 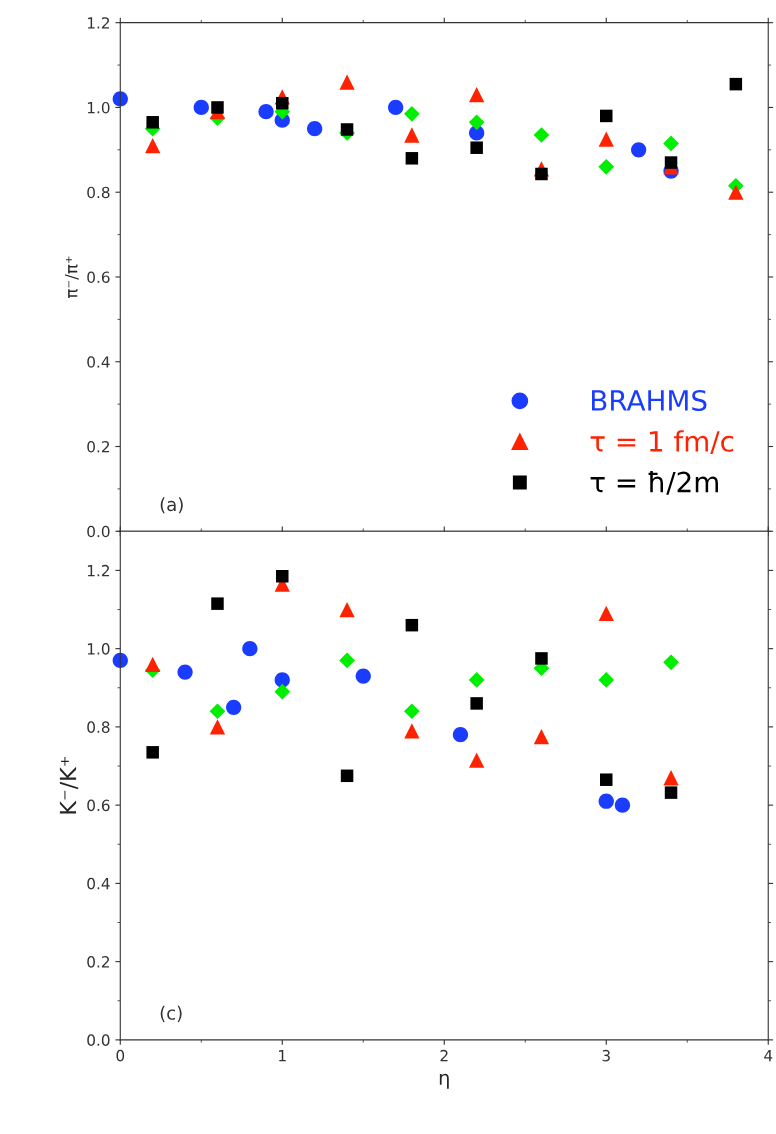 I want to click on y-axis-title: π⁻/π⁺, so click(x=72, y=277).